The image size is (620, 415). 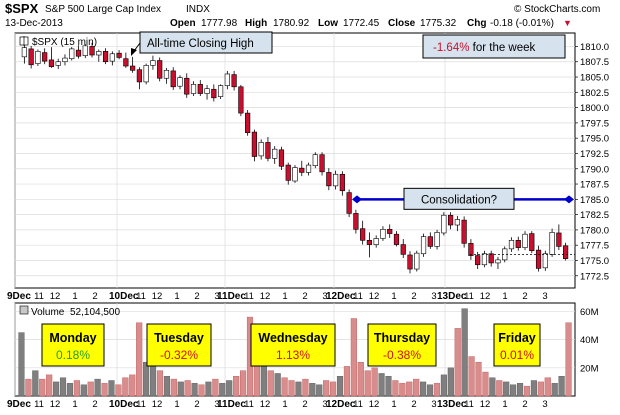 I want to click on week-change-callout: -1.64% for the week, so click(x=494, y=46).